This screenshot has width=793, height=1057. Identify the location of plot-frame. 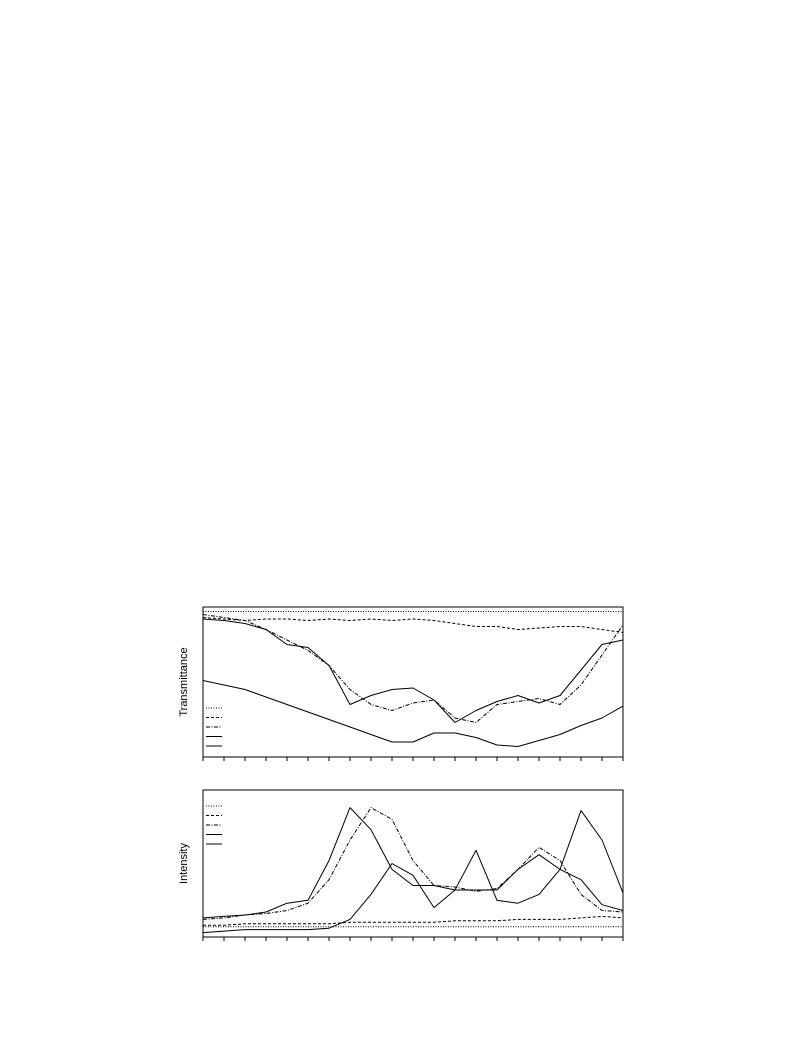
(413, 863).